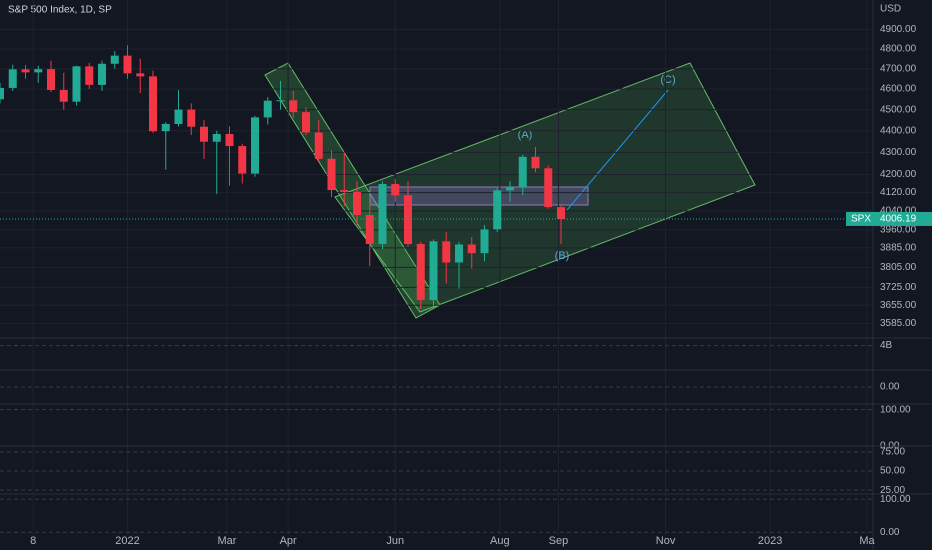  Describe the element at coordinates (898, 247) in the screenshot. I see `y-tick-label: 3885.00` at that location.